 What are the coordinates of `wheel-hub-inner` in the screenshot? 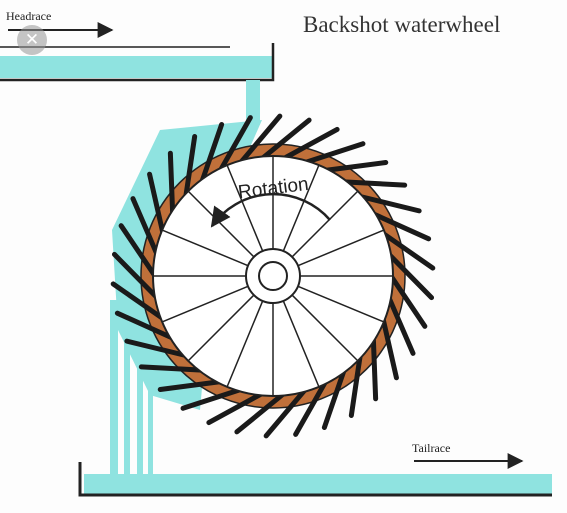 It's located at (273, 276).